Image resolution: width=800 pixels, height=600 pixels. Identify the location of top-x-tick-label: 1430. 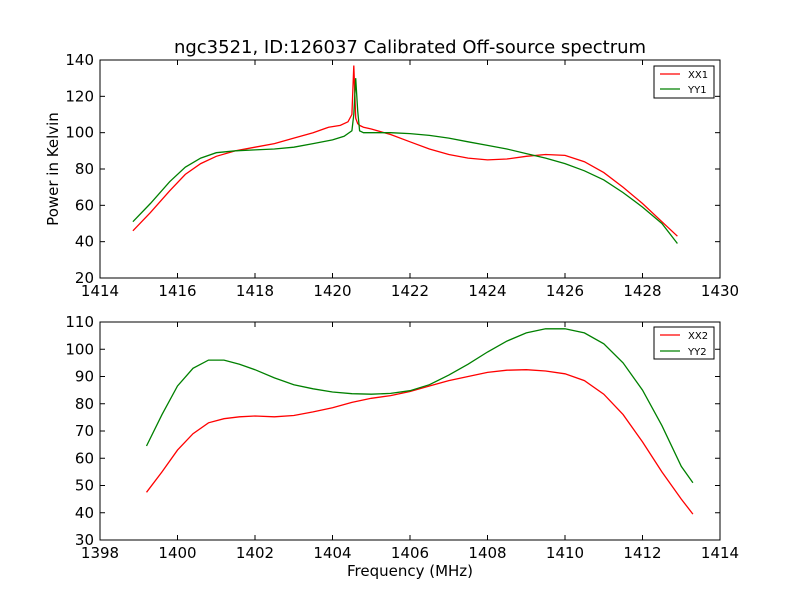
(720, 291).